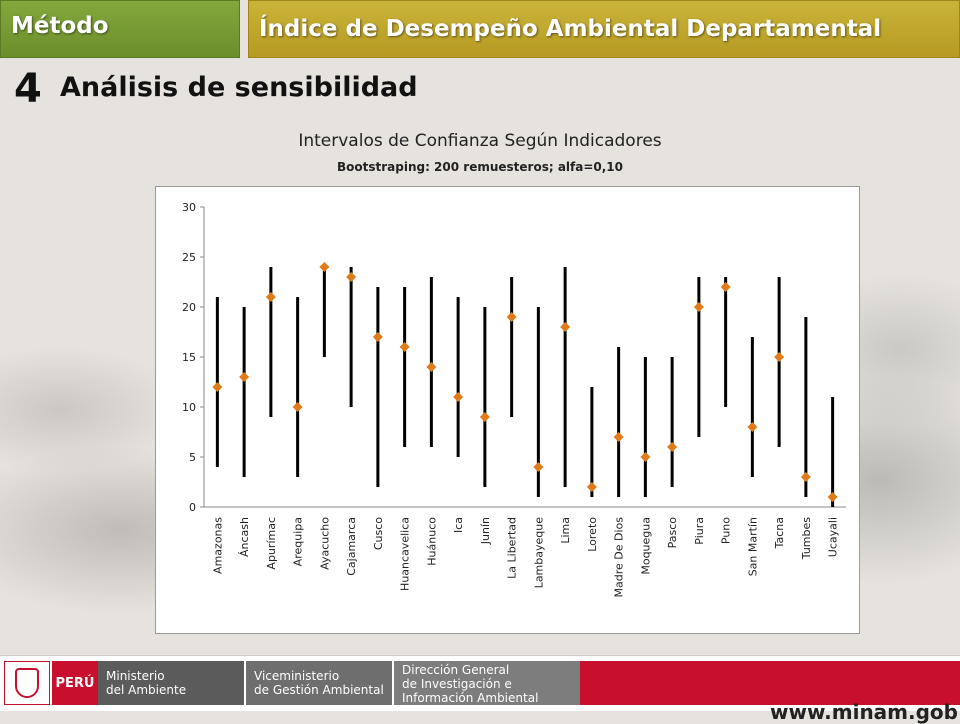  What do you see at coordinates (324, 543) in the screenshot?
I see `x-tick-label: Ayacucho` at bounding box center [324, 543].